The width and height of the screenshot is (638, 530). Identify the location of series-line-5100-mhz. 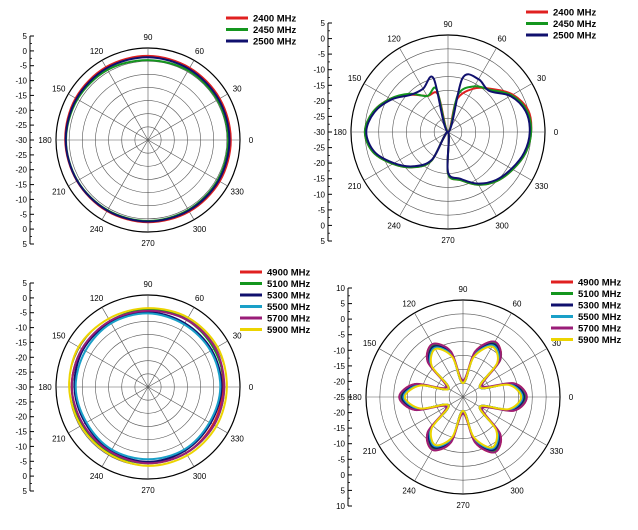
(463, 397).